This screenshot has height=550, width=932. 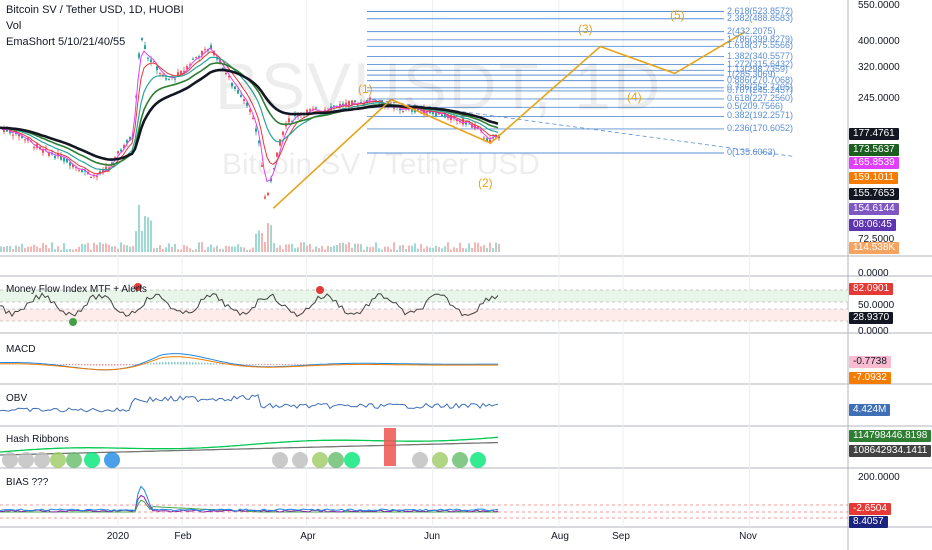 What do you see at coordinates (17, 398) in the screenshot?
I see `obv-title: OBV` at bounding box center [17, 398].